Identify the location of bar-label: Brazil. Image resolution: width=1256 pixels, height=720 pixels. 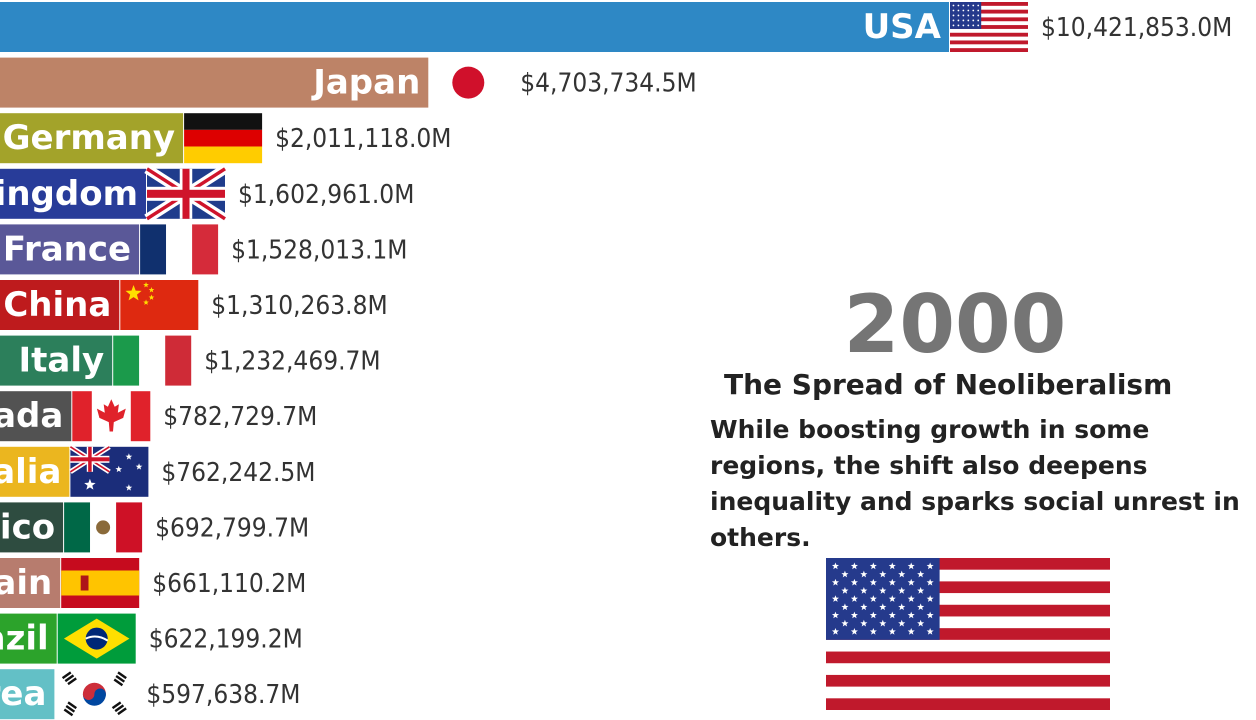
(24, 639).